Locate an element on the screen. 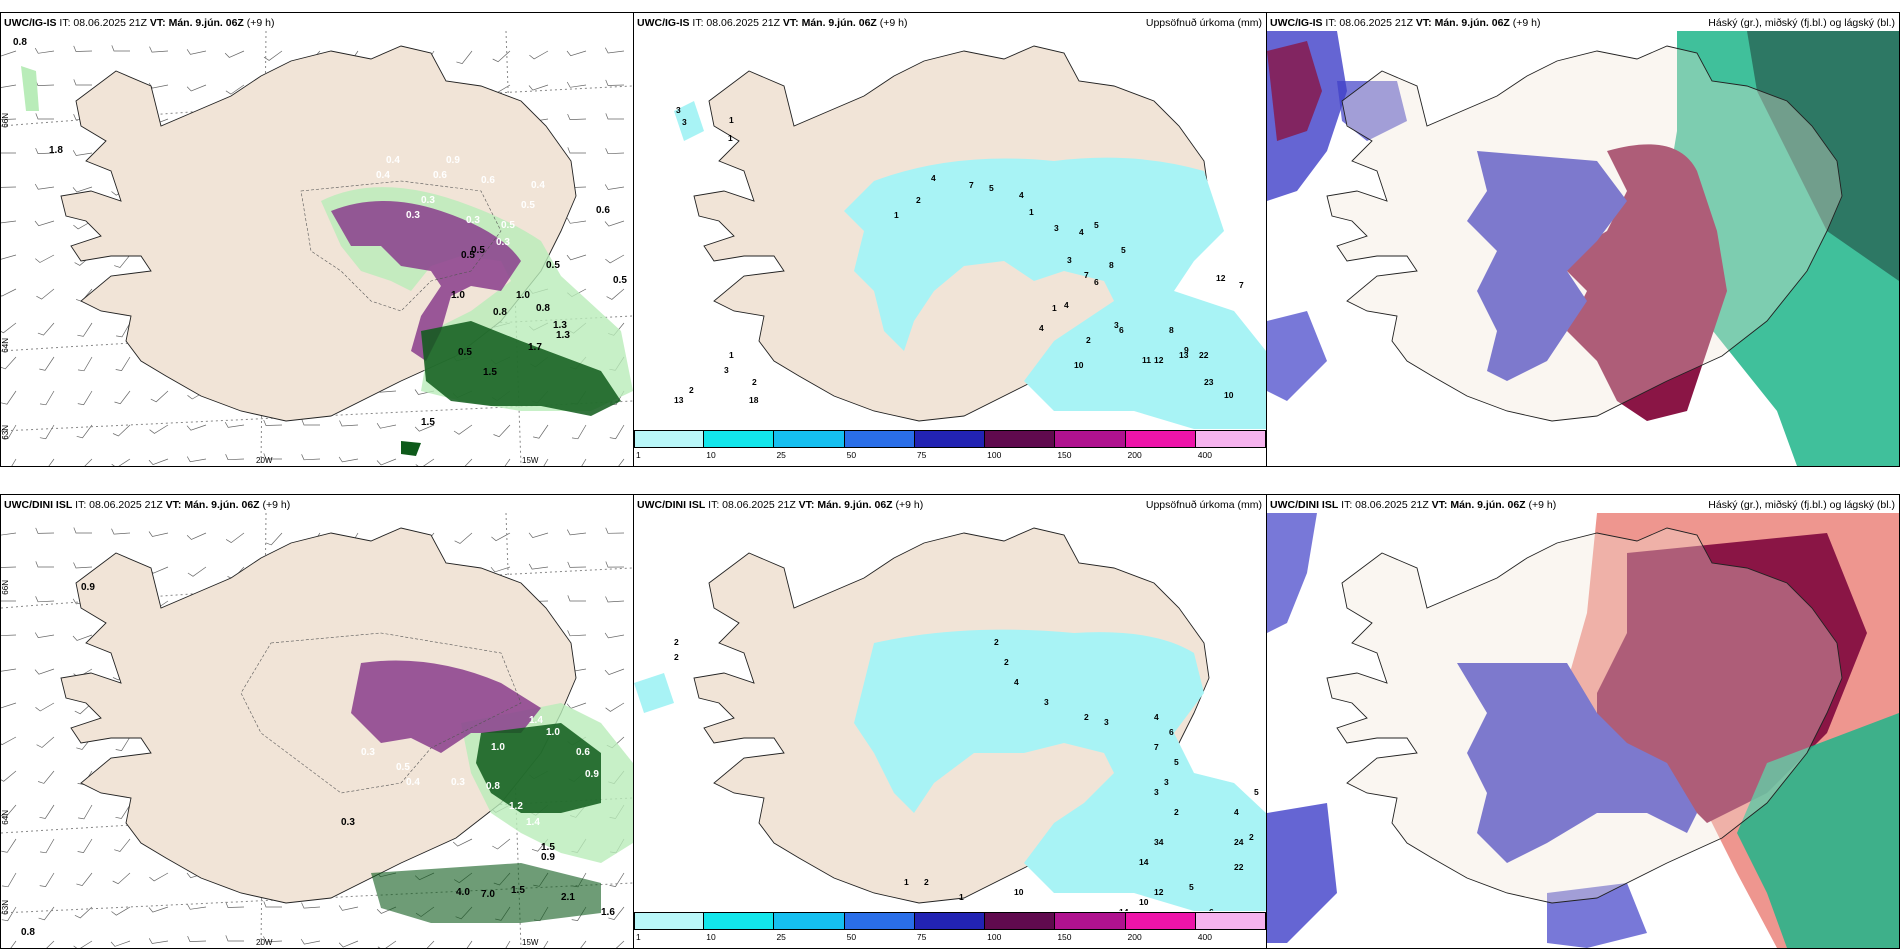  iceland-landmass is located at coordinates (1584, 233).